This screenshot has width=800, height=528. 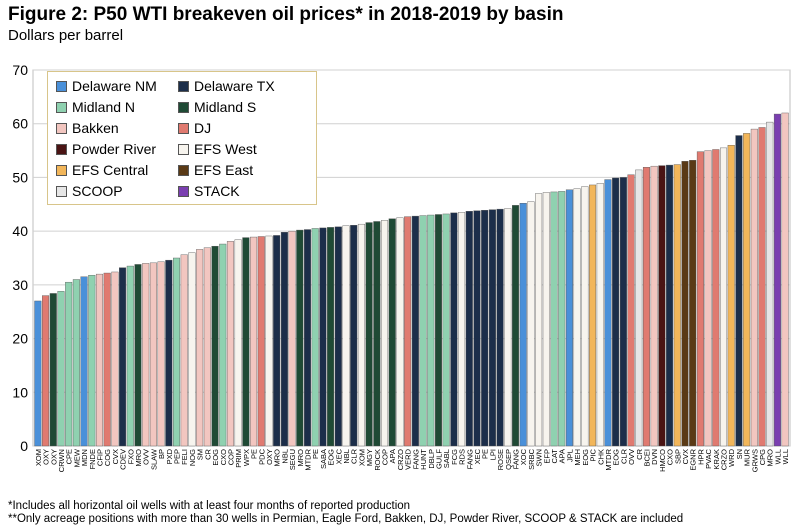 I want to click on x-tick-label: FANG, so click(x=516, y=459).